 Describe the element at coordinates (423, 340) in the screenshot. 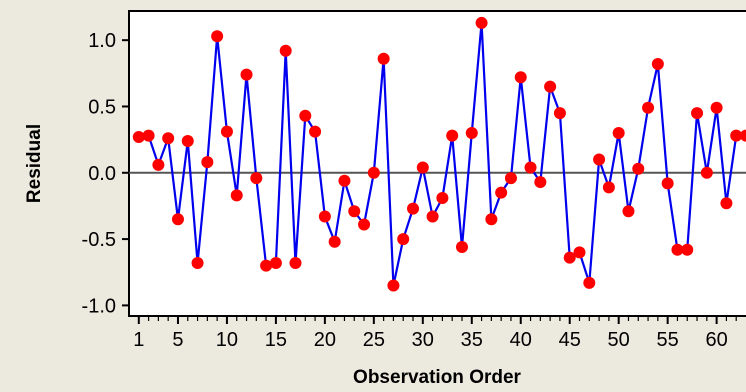

I see `x-tick-label: 30` at that location.